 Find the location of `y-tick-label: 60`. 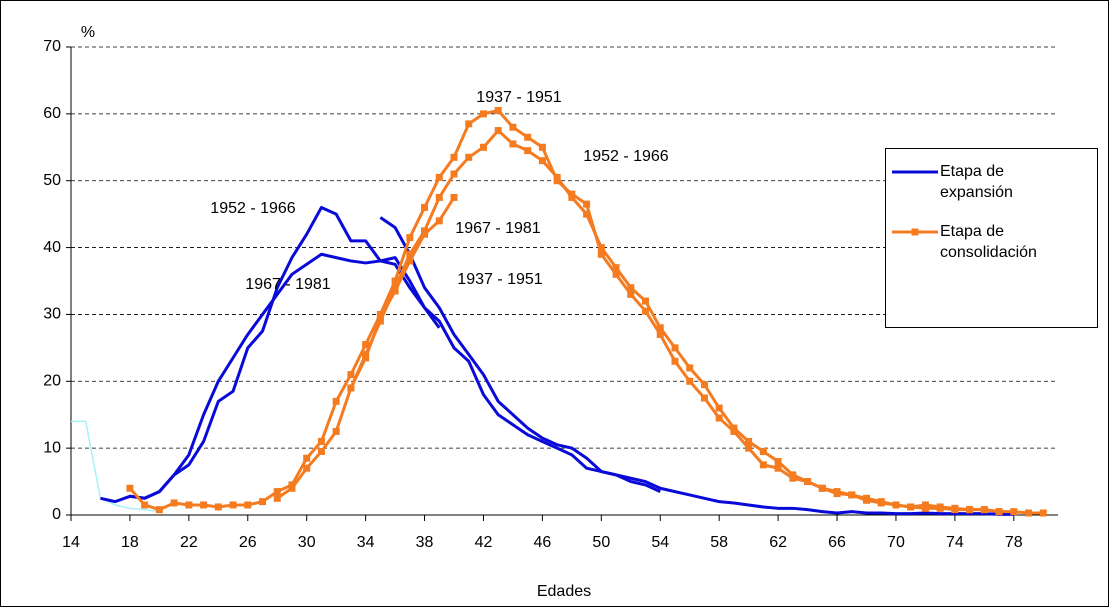

y-tick-label: 60 is located at coordinates (52, 113).